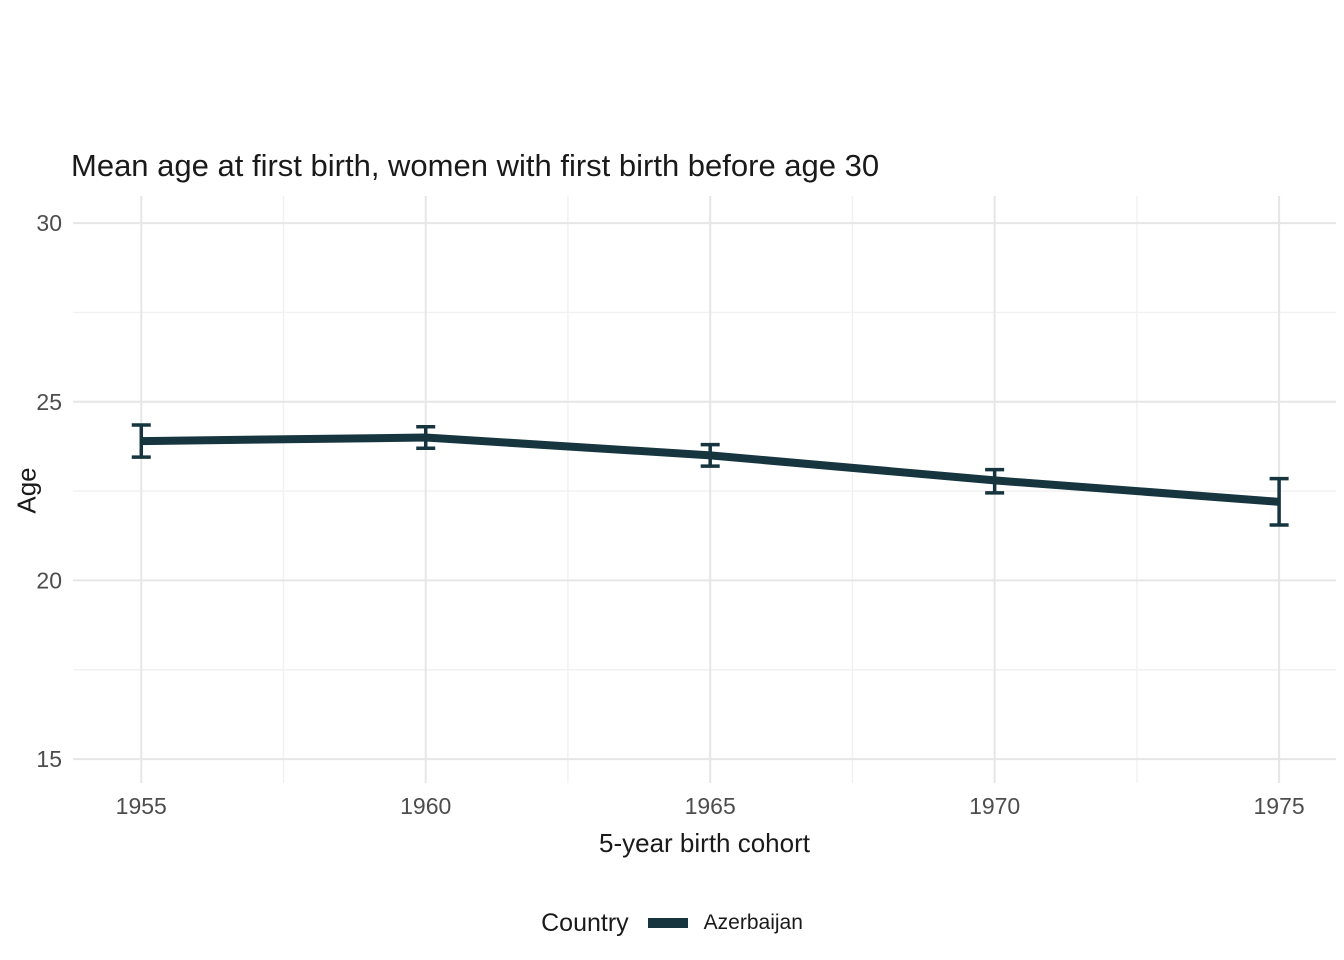  What do you see at coordinates (710, 469) in the screenshot?
I see `series-line-azerbaijan` at bounding box center [710, 469].